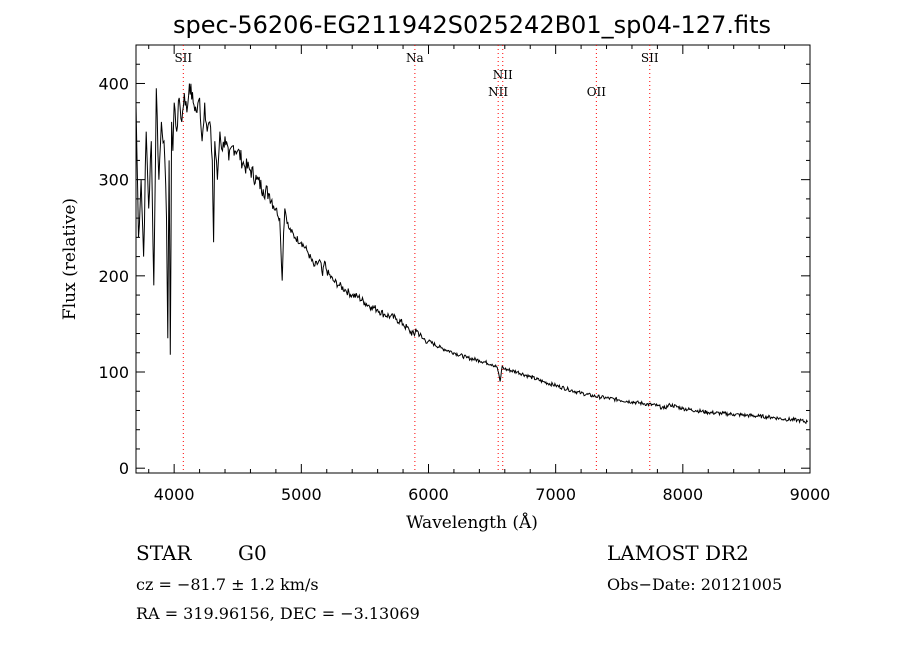 The width and height of the screenshot is (900, 650). What do you see at coordinates (124, 468) in the screenshot?
I see `y-tick-label: 0` at bounding box center [124, 468].